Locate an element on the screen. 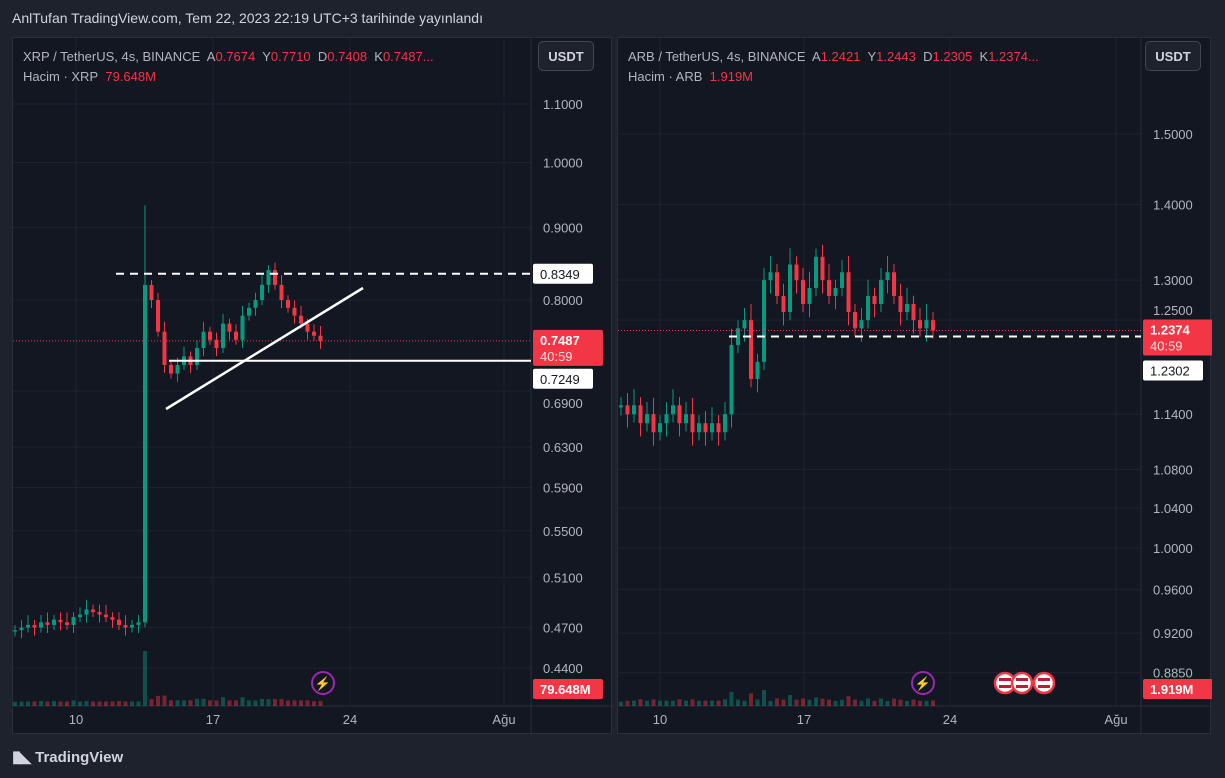 This screenshot has height=778, width=1225. price-tick-label: 1.4000 is located at coordinates (1173, 204).